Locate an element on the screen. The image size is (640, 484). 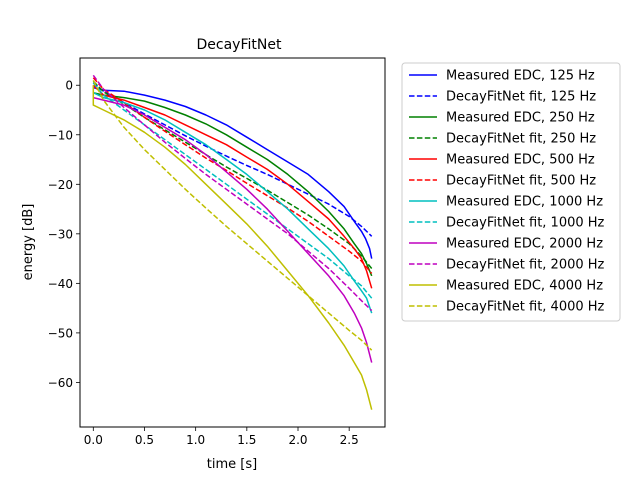
x-tick-label: 1.0 is located at coordinates (195, 440).